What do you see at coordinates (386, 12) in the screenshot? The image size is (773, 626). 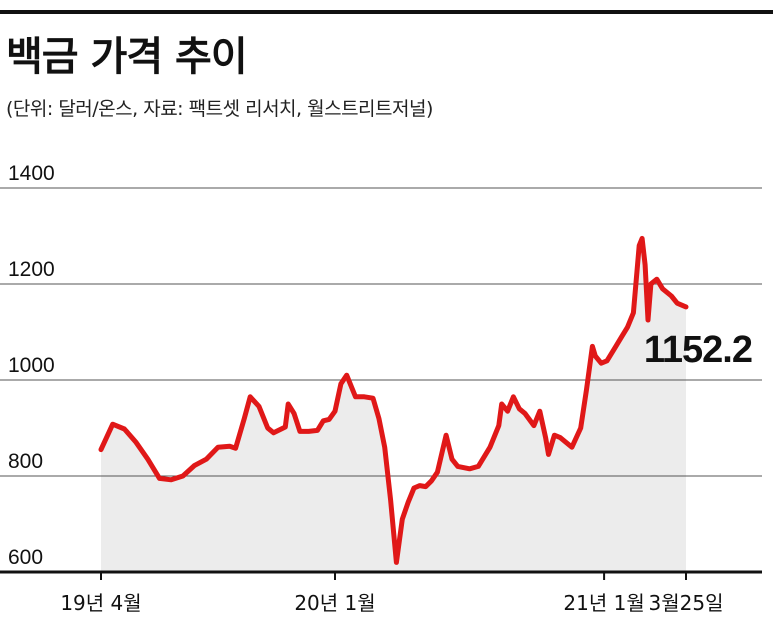 I see `top-rule` at bounding box center [386, 12].